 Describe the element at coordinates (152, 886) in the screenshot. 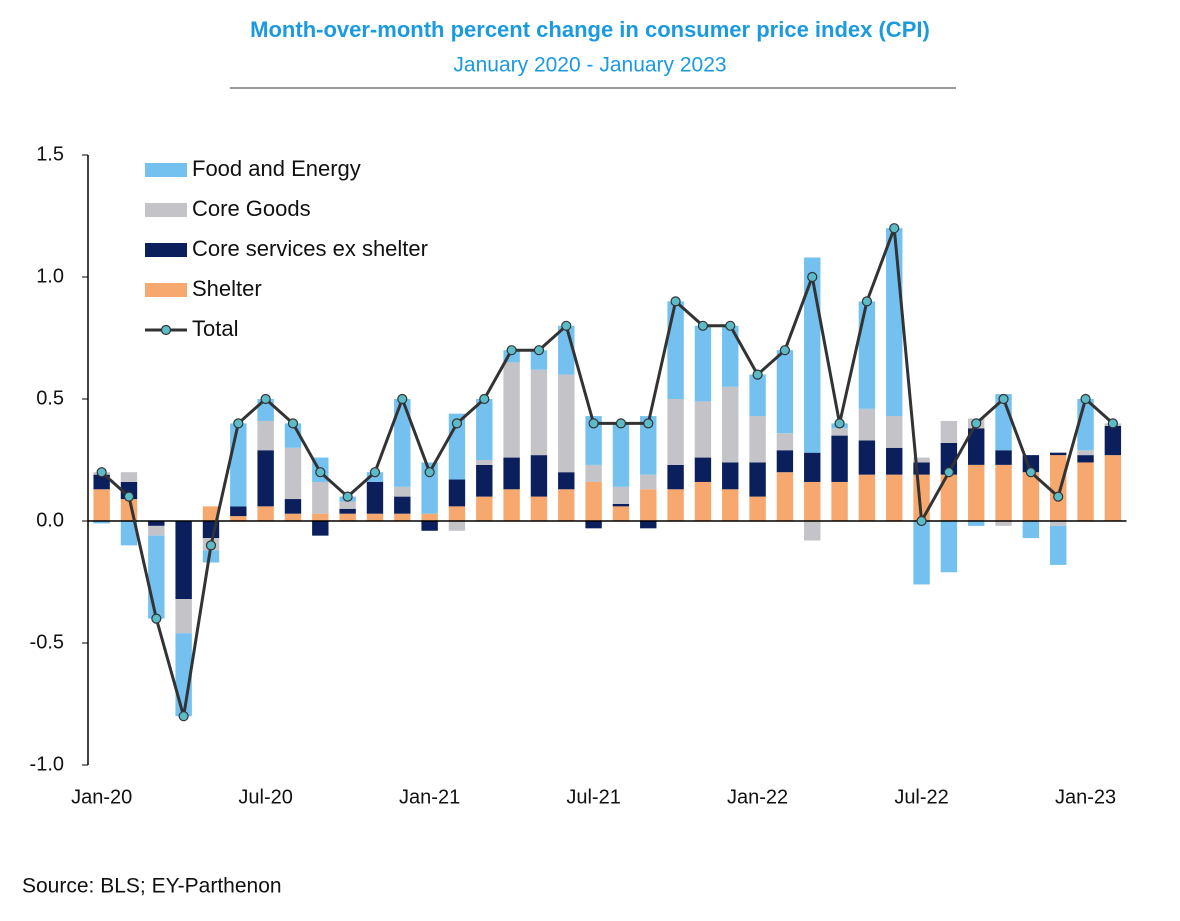

I see `source-note: Source: BLS; EY-Parthenon` at that location.